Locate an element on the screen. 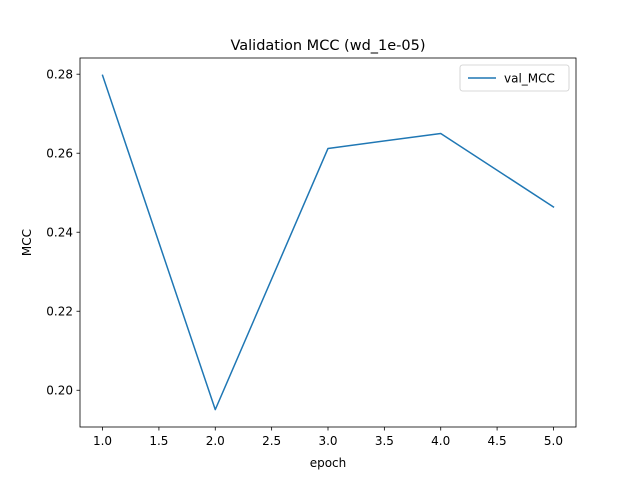  x-tick-label: 4.0 is located at coordinates (440, 441).